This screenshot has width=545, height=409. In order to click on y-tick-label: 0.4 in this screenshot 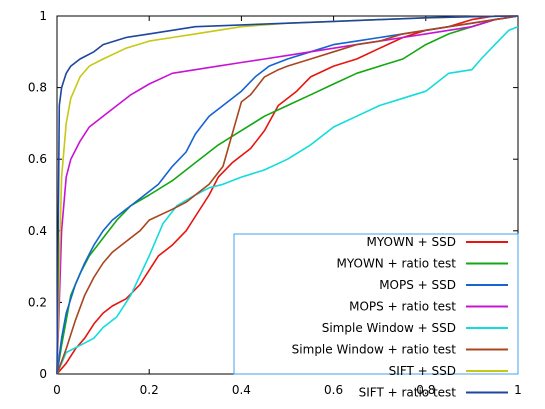, I will do `click(37, 231)`.